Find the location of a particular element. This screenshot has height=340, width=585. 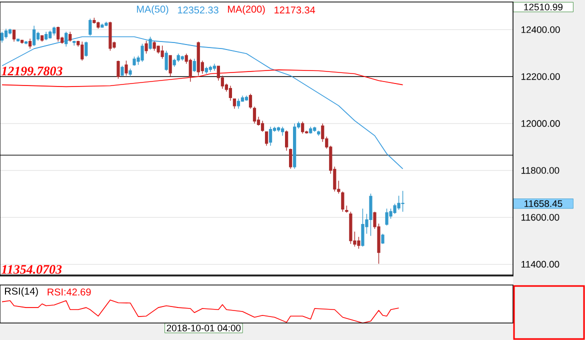

annotation: 12173.34 is located at coordinates (295, 10).